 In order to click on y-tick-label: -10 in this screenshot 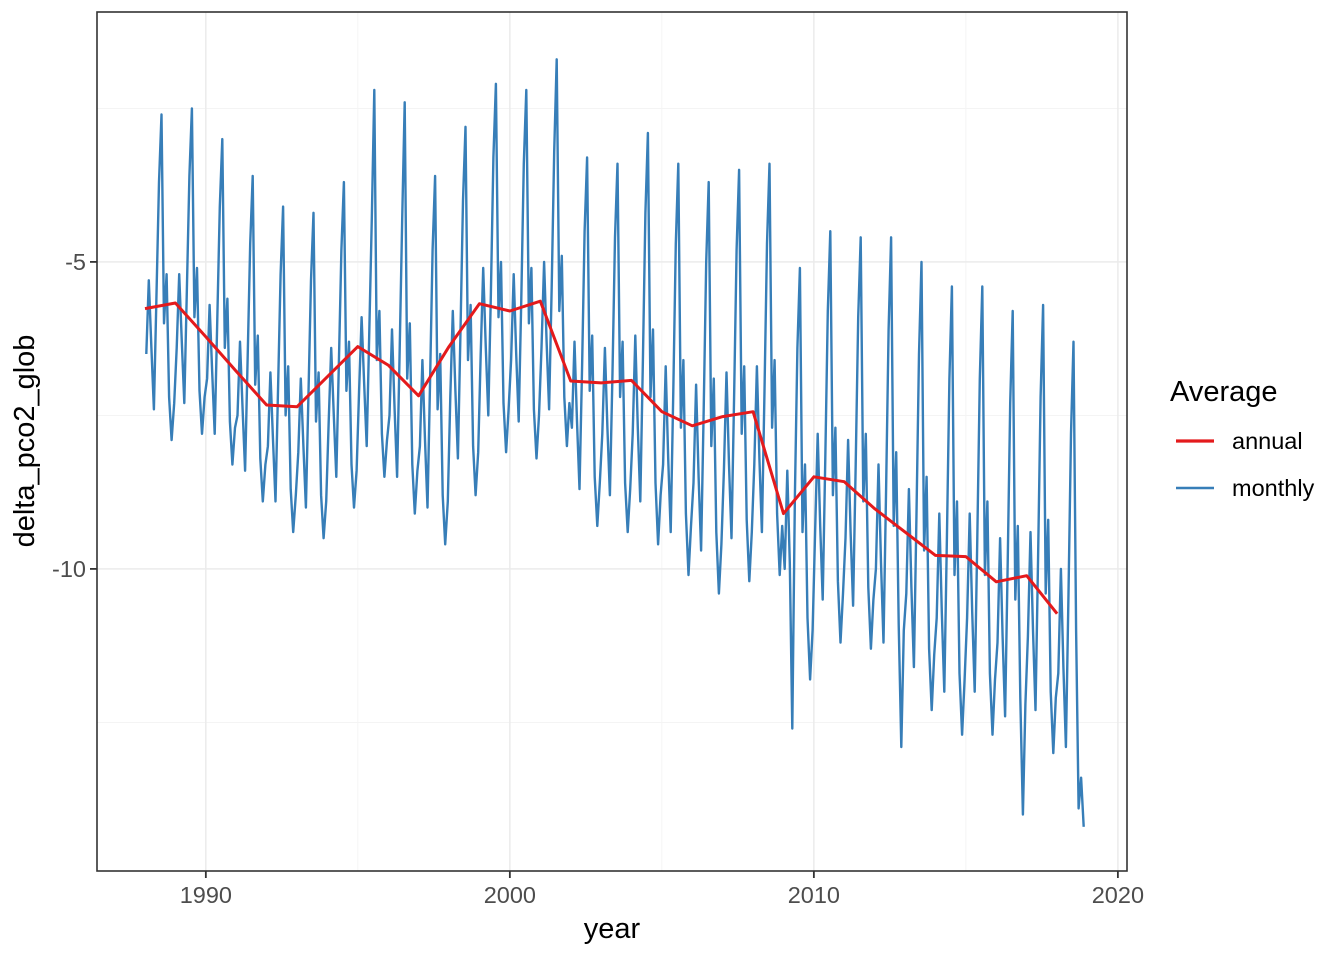, I will do `click(69, 569)`.